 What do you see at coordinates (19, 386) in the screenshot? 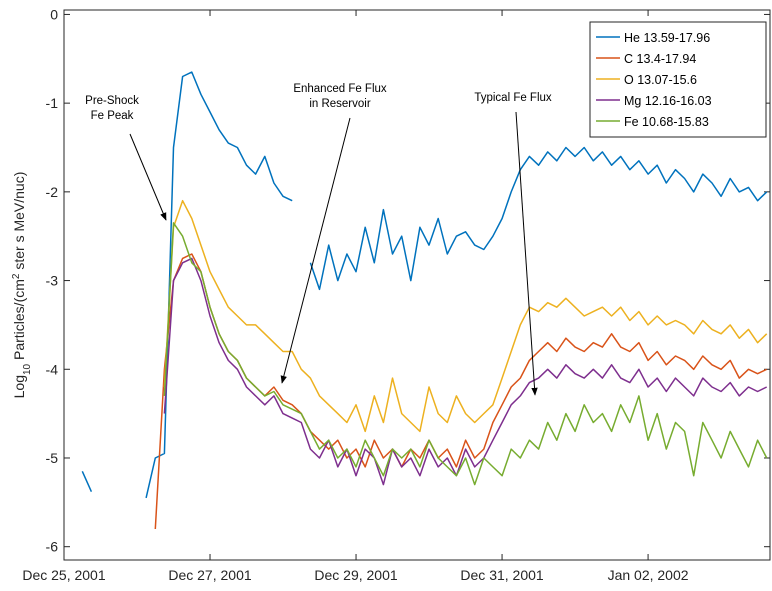
I see `y-axis-label-part: Log` at bounding box center [19, 386].